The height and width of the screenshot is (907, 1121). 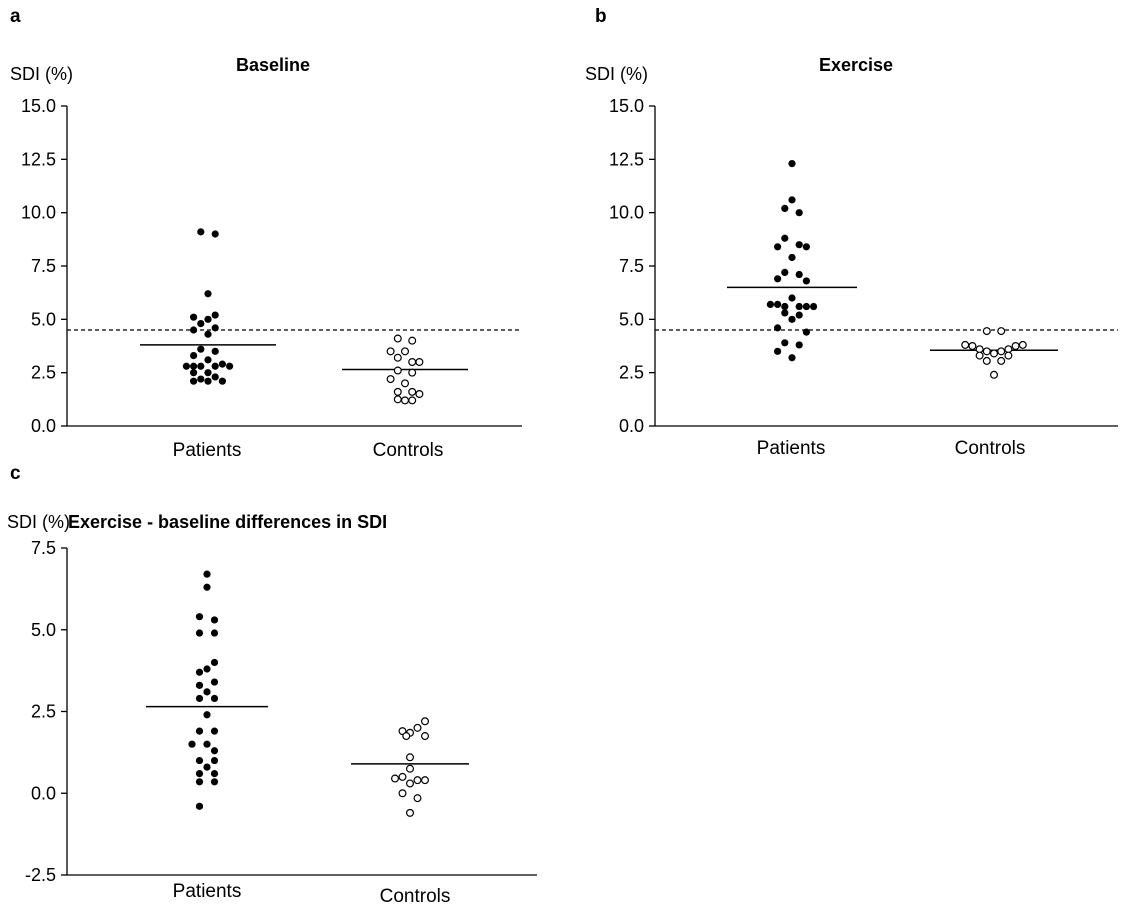 What do you see at coordinates (616, 74) in the screenshot?
I see `panel-b-ylabel: SDI (%)` at bounding box center [616, 74].